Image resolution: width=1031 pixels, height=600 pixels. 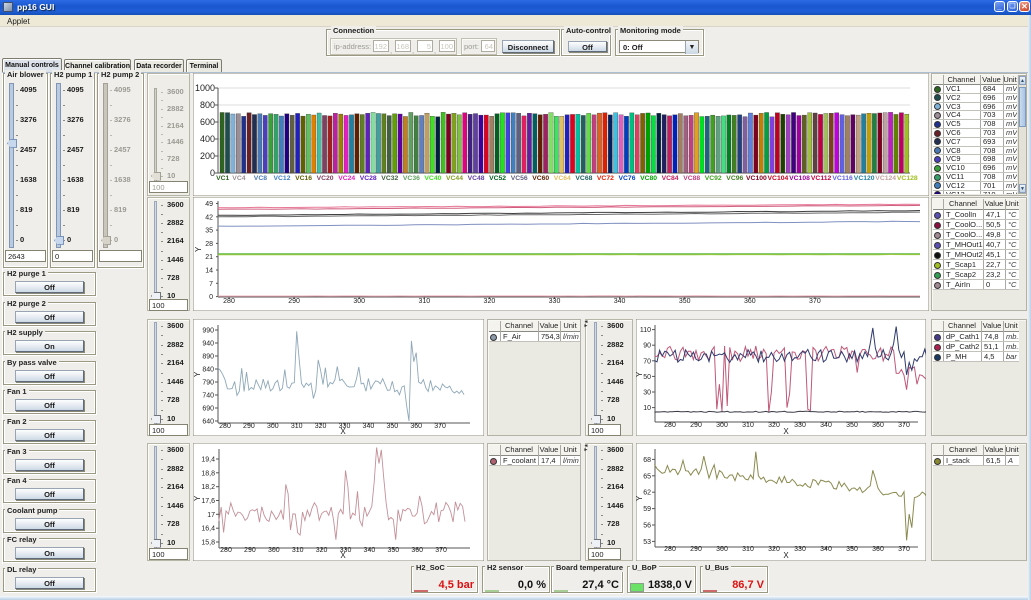 What do you see at coordinates (562, 178) in the screenshot?
I see `svg-text: VC64` at bounding box center [562, 178].